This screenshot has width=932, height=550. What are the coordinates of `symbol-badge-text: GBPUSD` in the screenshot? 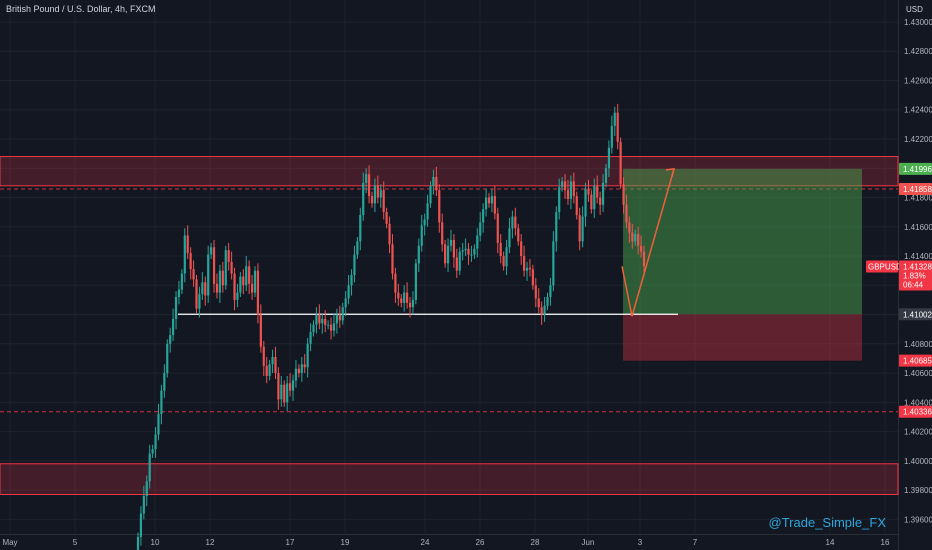 It's located at (885, 267).